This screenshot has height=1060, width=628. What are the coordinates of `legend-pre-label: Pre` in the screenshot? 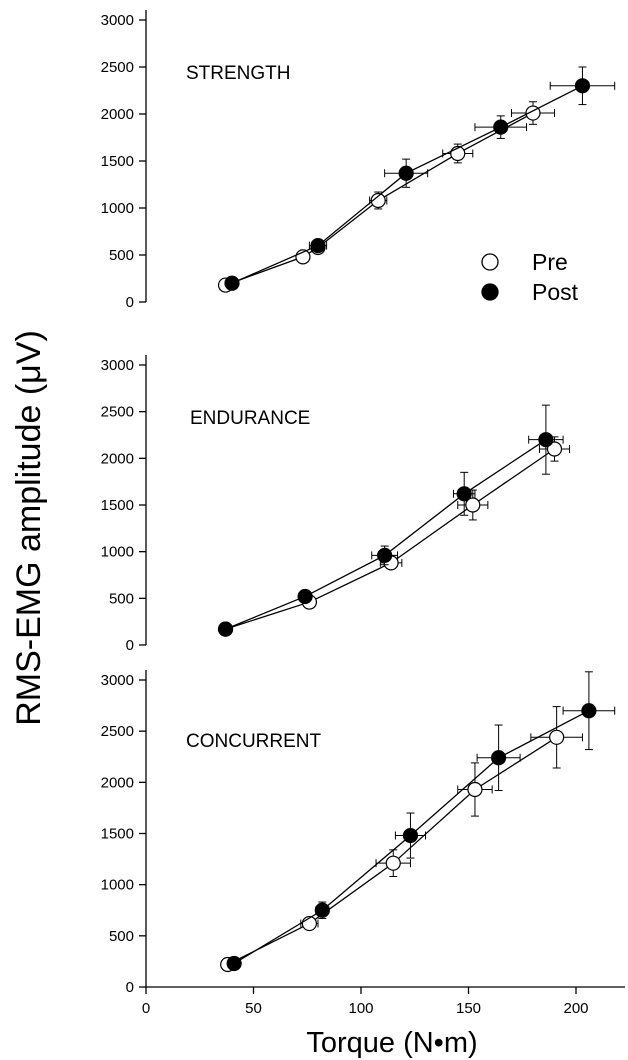 It's located at (550, 262).